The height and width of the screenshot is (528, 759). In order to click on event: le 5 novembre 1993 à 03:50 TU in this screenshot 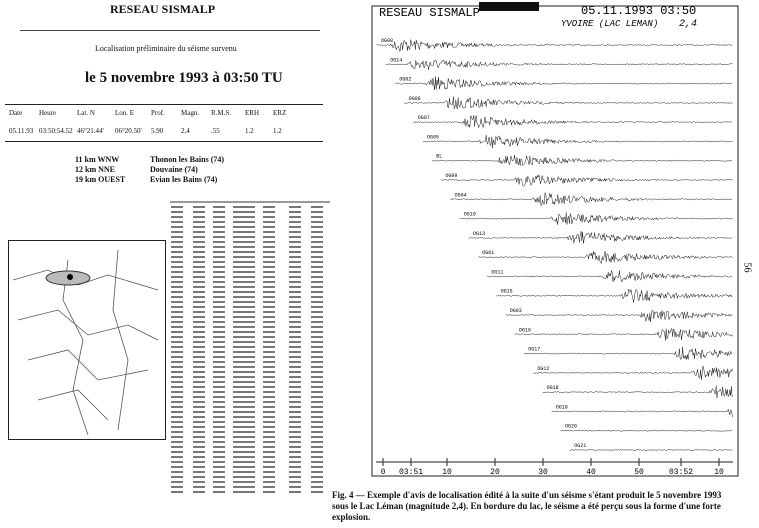, I will do `click(184, 78)`.